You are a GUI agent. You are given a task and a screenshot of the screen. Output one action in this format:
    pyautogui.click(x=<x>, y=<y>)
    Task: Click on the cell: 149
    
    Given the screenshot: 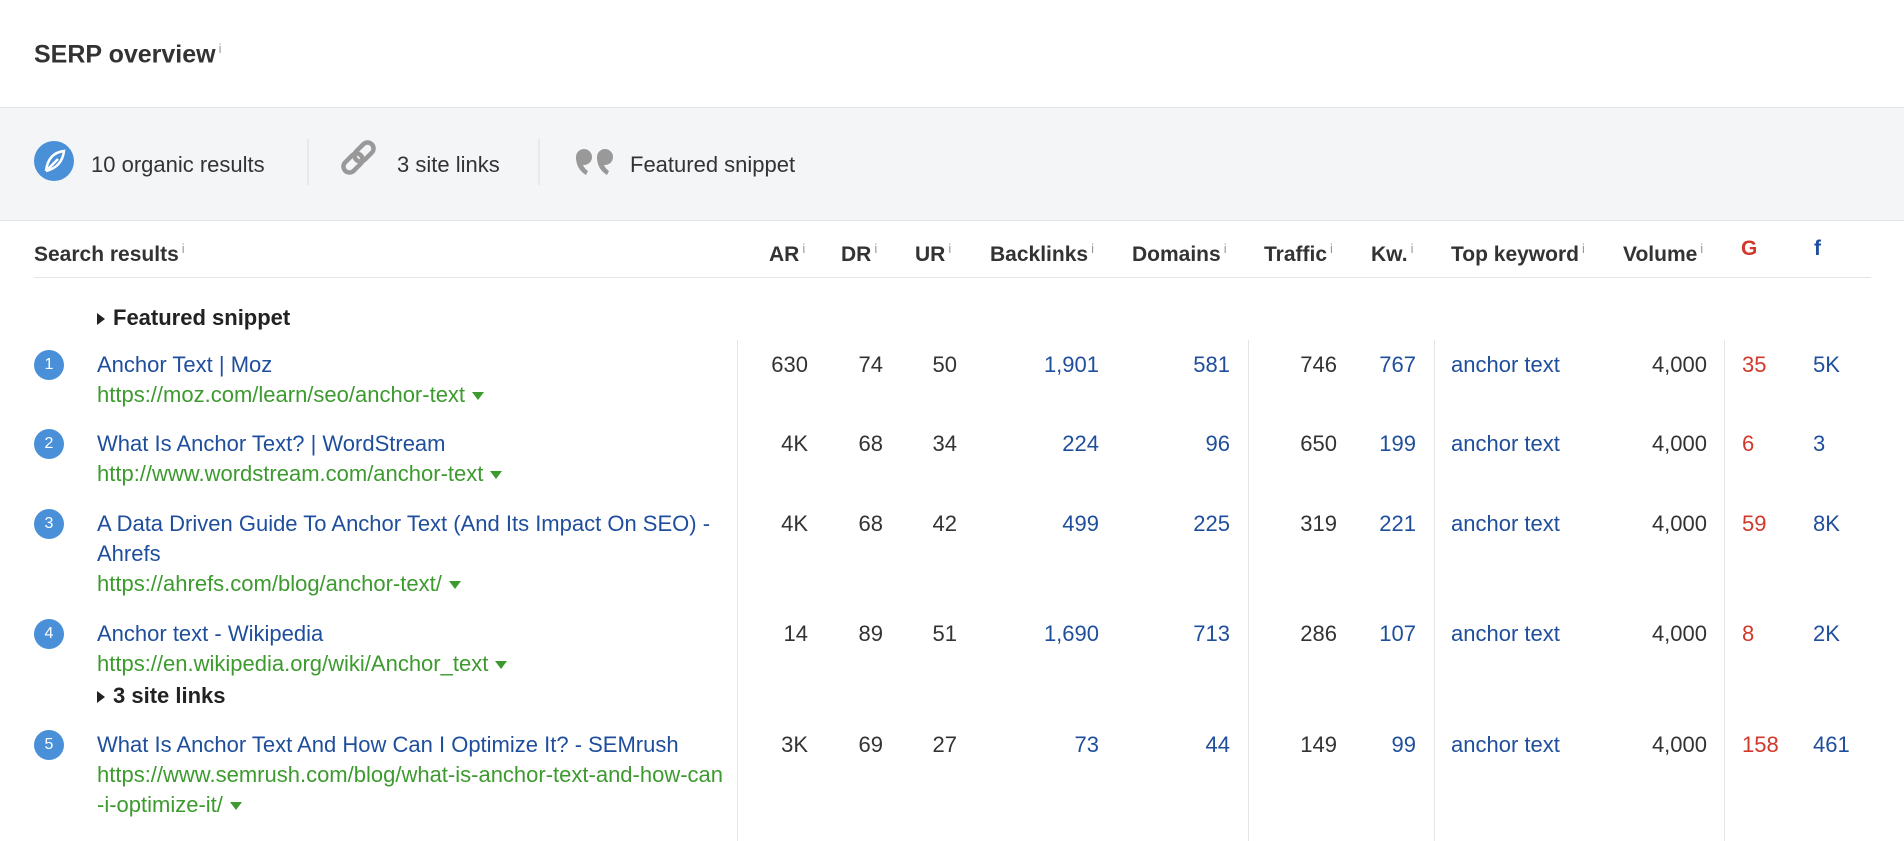 What is the action you would take?
    pyautogui.click(x=1318, y=744)
    